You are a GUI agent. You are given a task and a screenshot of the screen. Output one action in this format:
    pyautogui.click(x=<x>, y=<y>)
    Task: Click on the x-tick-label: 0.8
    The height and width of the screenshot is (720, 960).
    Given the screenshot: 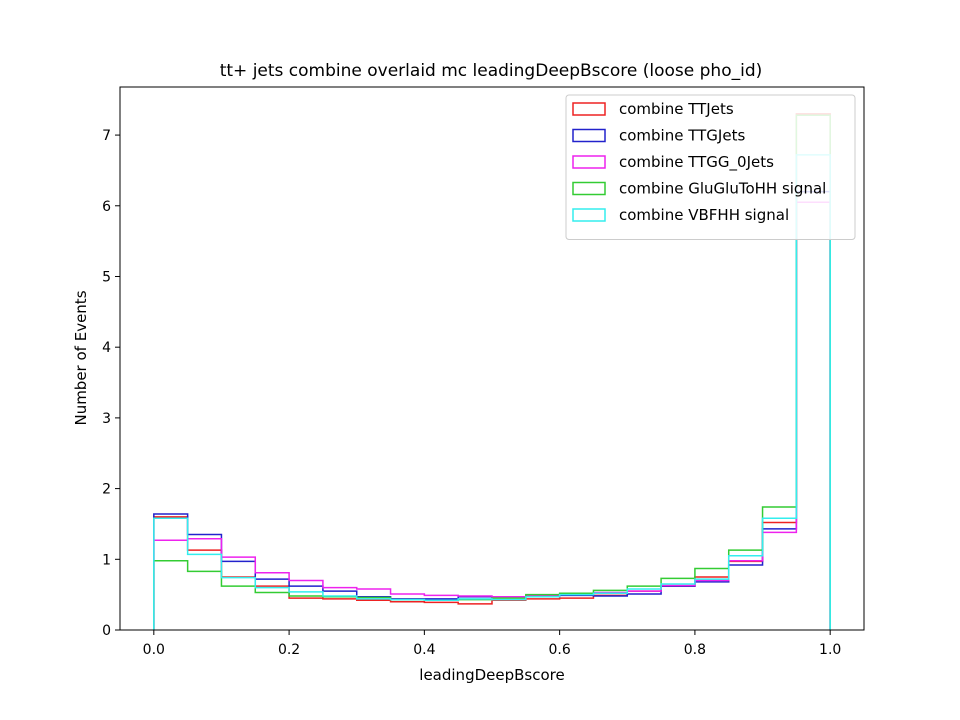 What is the action you would take?
    pyautogui.click(x=695, y=650)
    